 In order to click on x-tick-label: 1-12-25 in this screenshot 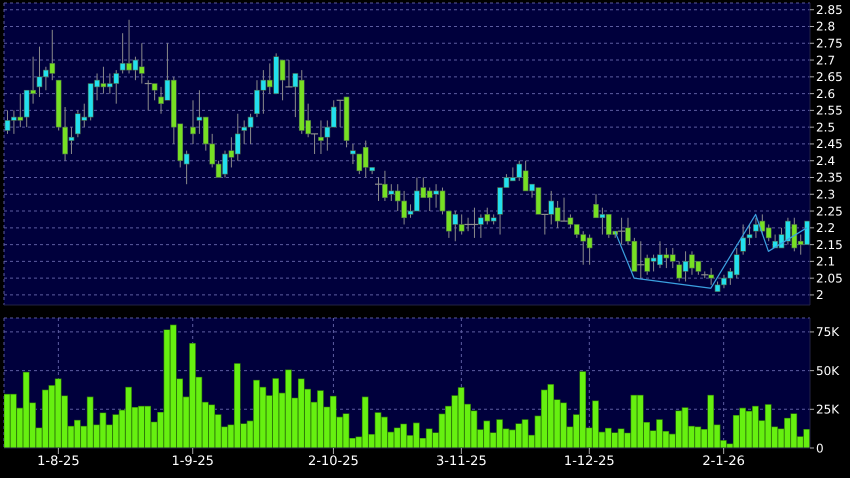, I will do `click(589, 462)`.